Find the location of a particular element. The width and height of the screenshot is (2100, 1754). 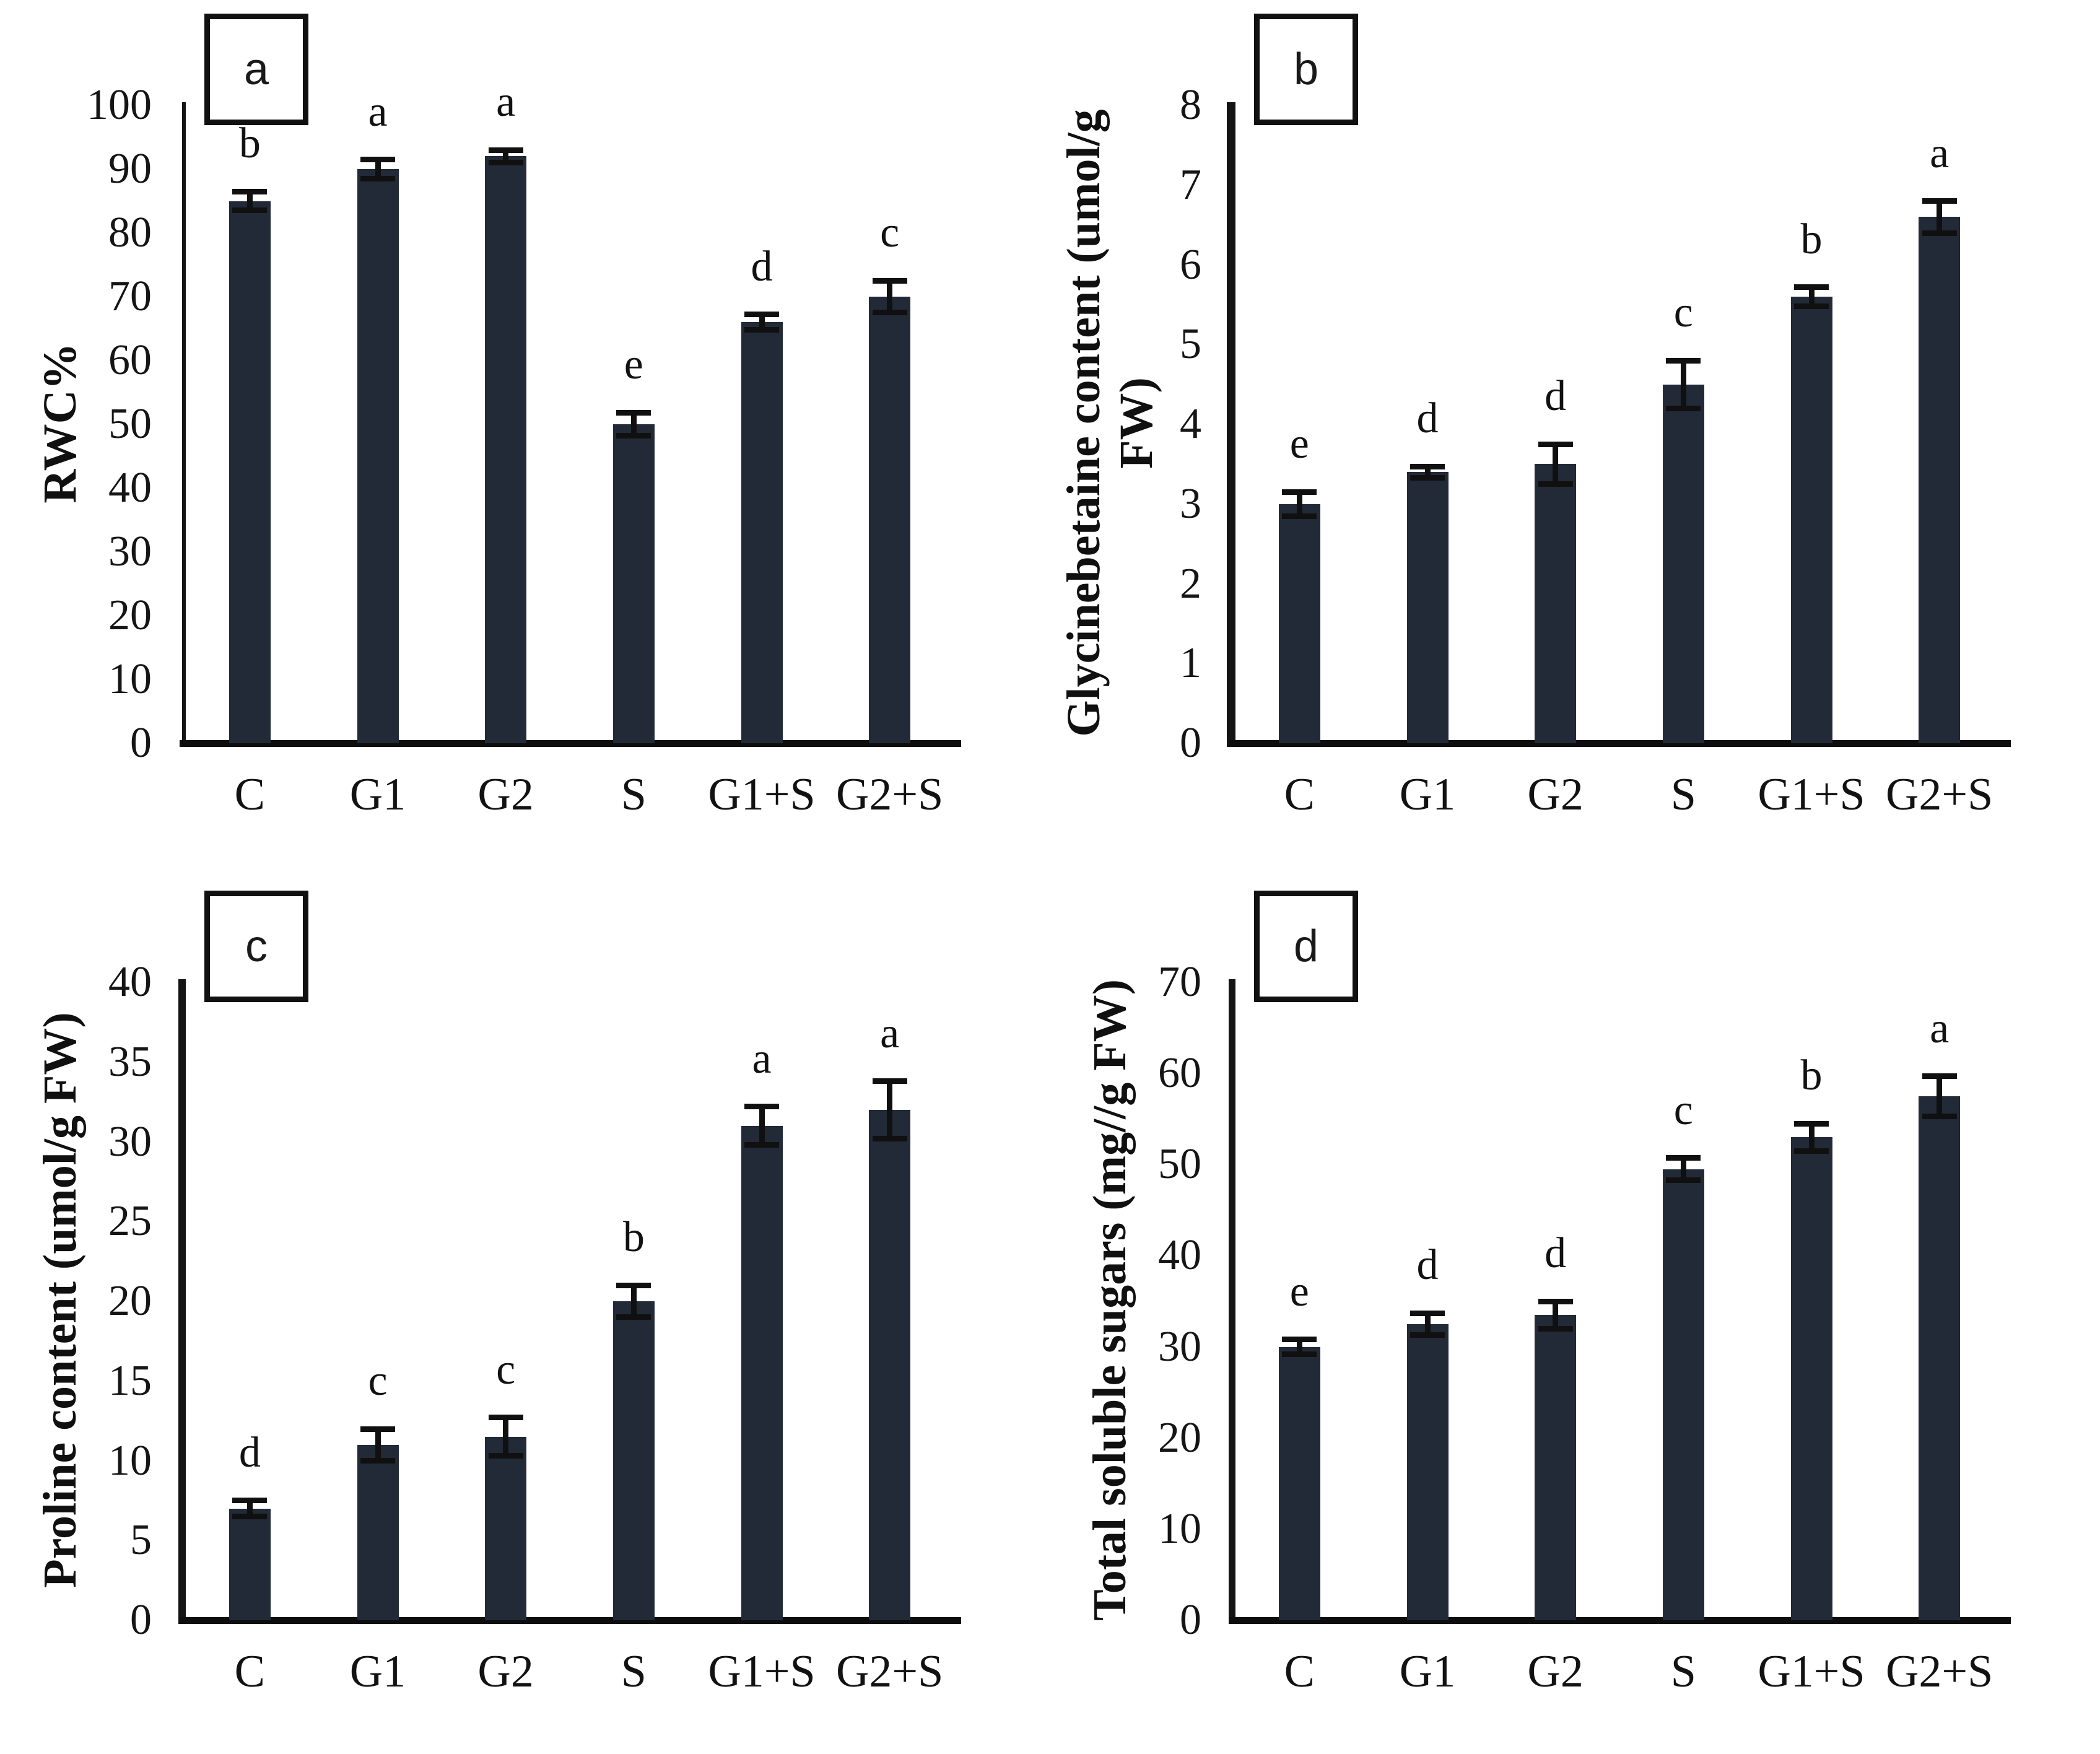

y-tick-label: 70 is located at coordinates (1179, 982).